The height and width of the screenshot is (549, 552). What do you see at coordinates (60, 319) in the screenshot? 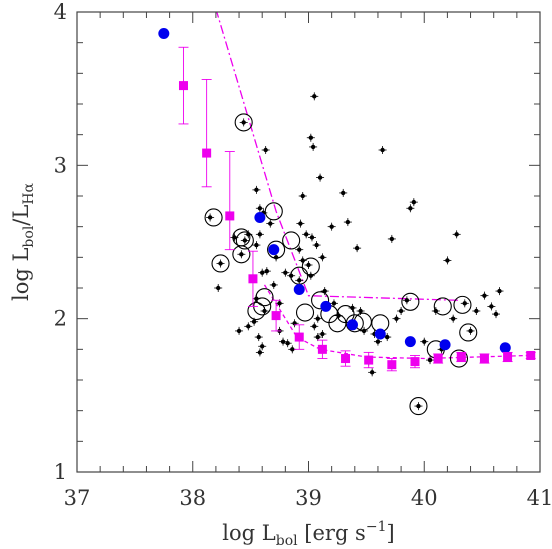
I see `y-tick-label: 2` at bounding box center [60, 319].